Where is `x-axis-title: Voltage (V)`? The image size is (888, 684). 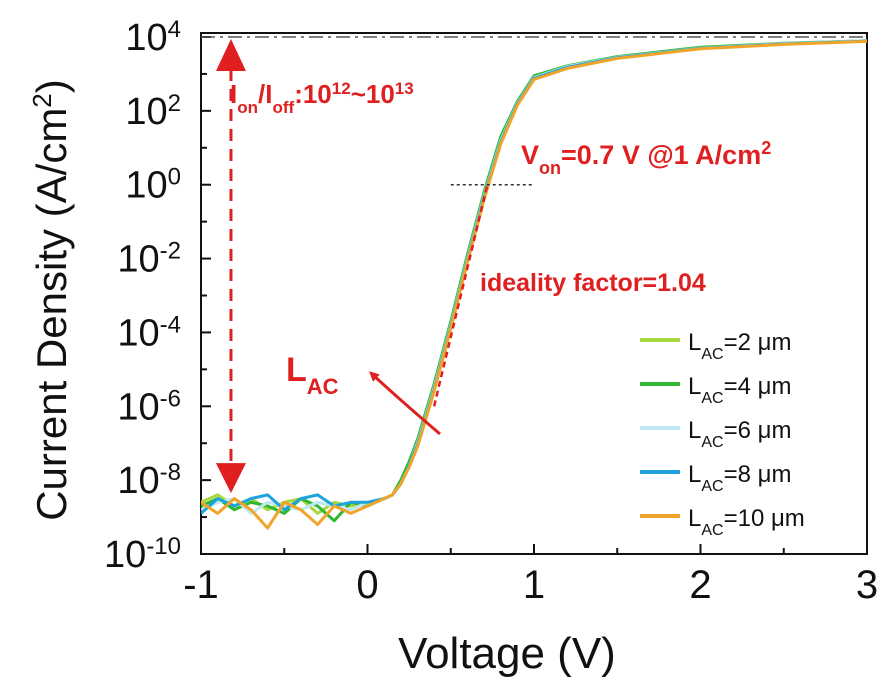
x-axis-title: Voltage (V) is located at coordinates (507, 653).